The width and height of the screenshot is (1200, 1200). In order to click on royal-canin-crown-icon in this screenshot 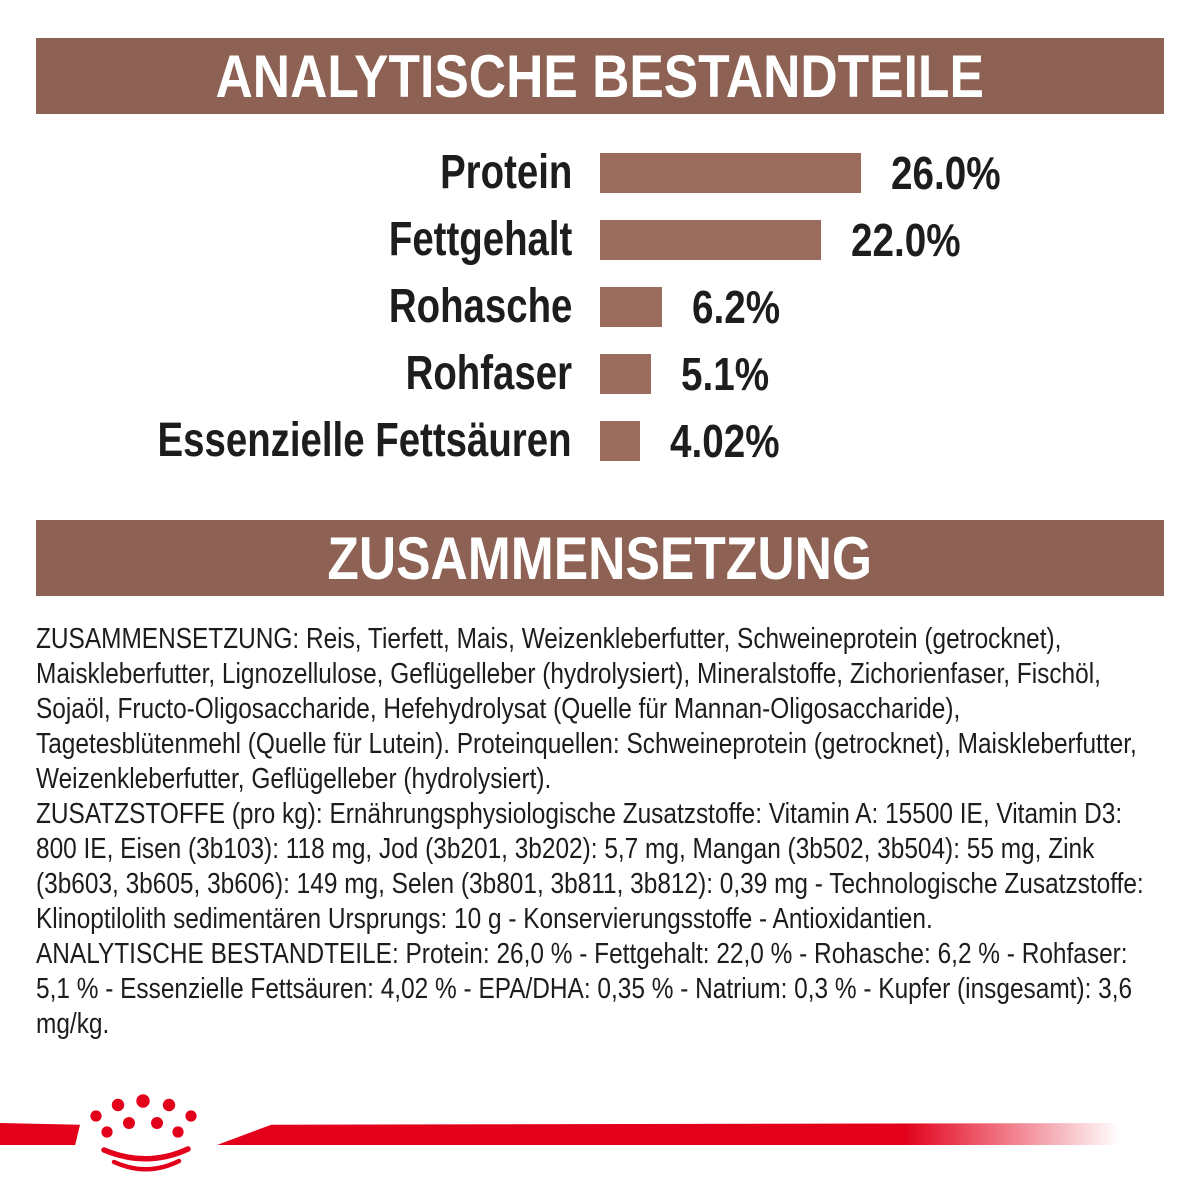, I will do `click(143, 1133)`.